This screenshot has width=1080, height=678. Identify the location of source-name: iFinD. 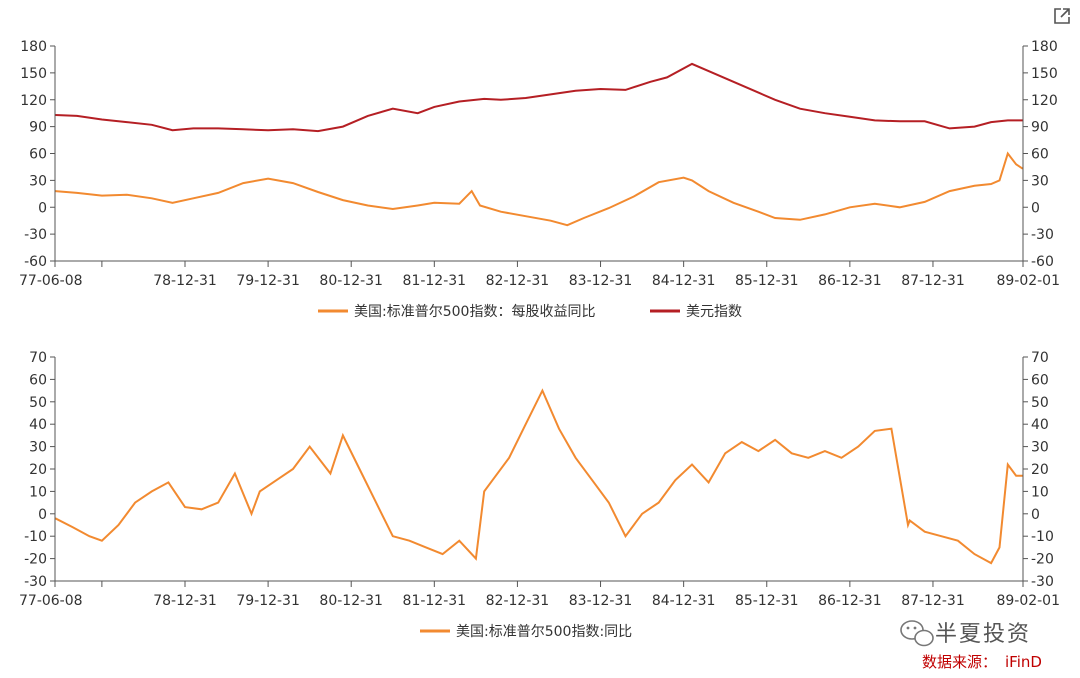
(1023, 662).